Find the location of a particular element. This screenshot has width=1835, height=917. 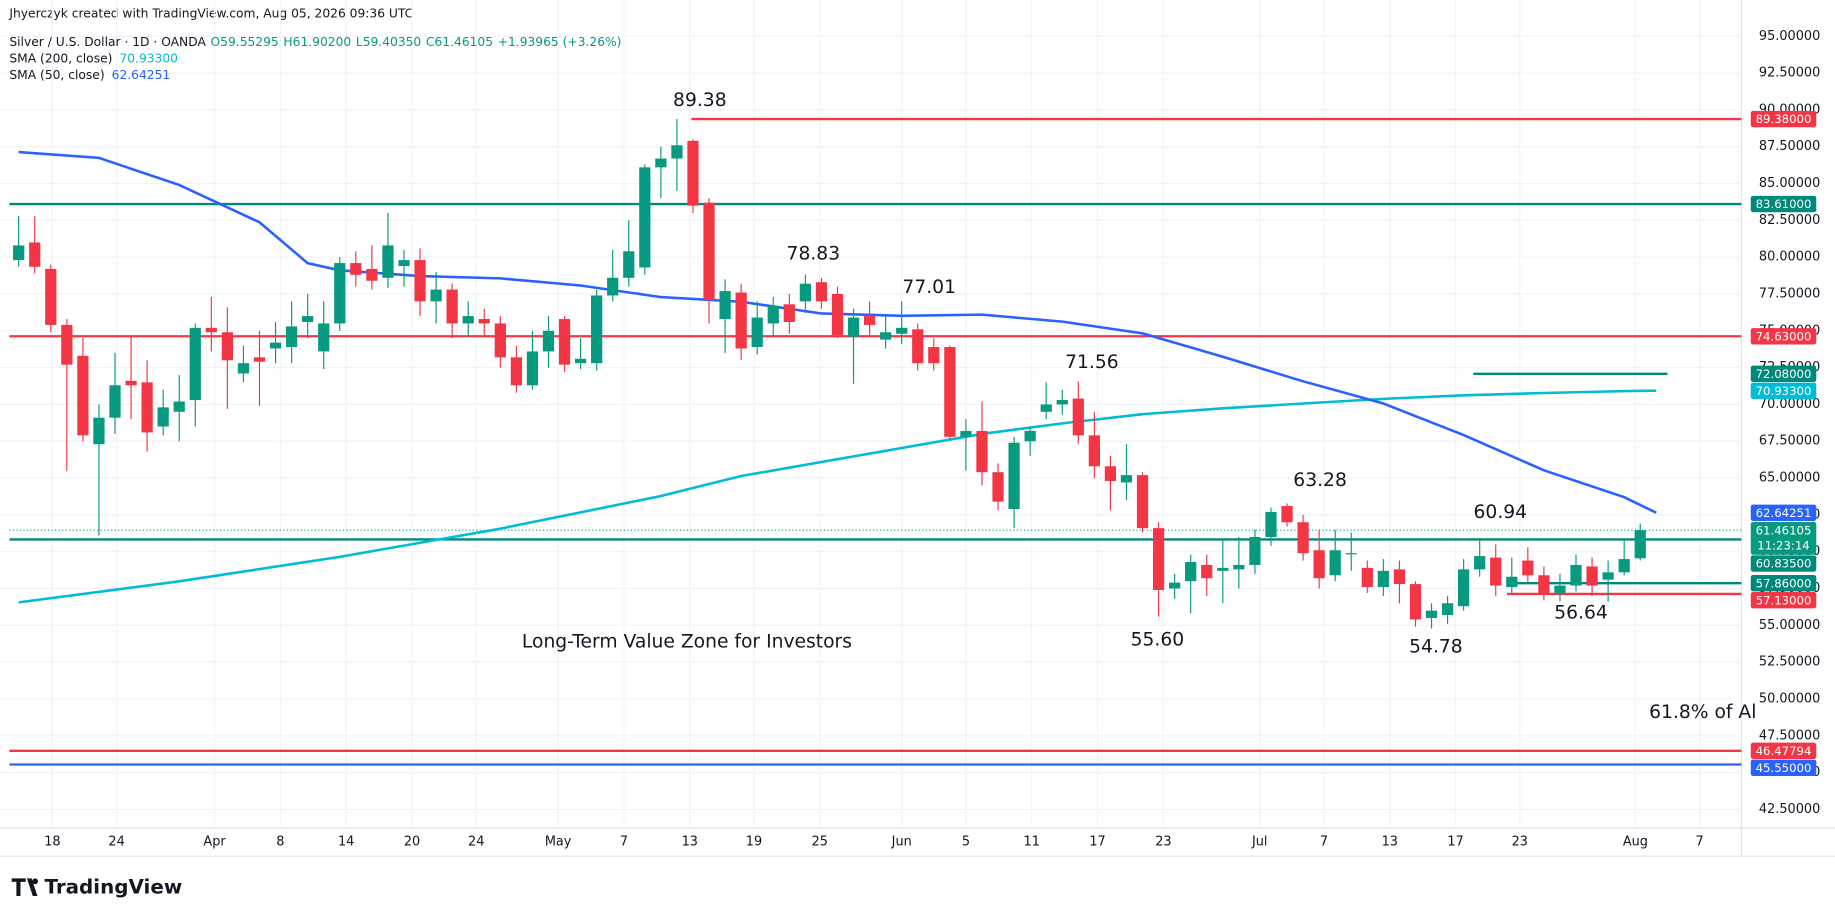

legend-sma: SMA (50, close) 62.64251 is located at coordinates (89, 74).